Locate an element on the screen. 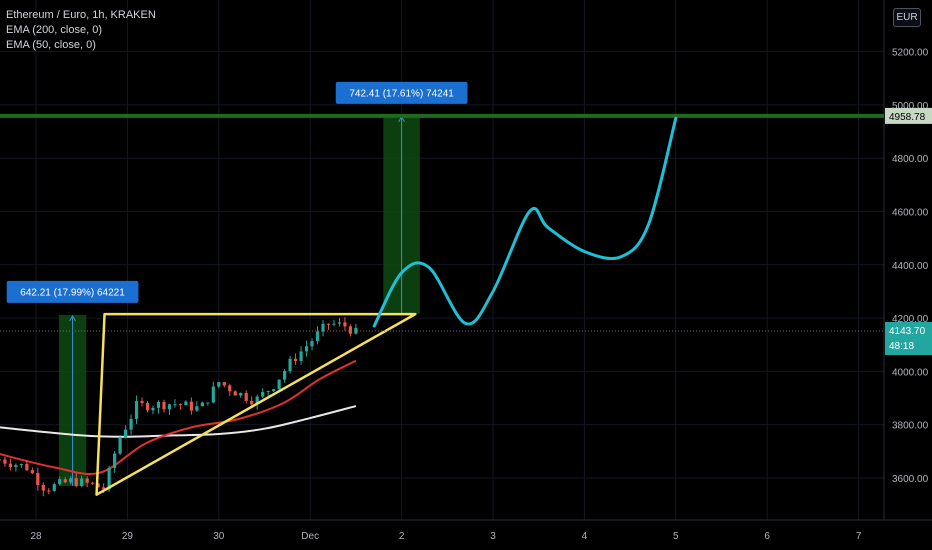 The height and width of the screenshot is (550, 932). time-tick-label: 2 is located at coordinates (402, 536).